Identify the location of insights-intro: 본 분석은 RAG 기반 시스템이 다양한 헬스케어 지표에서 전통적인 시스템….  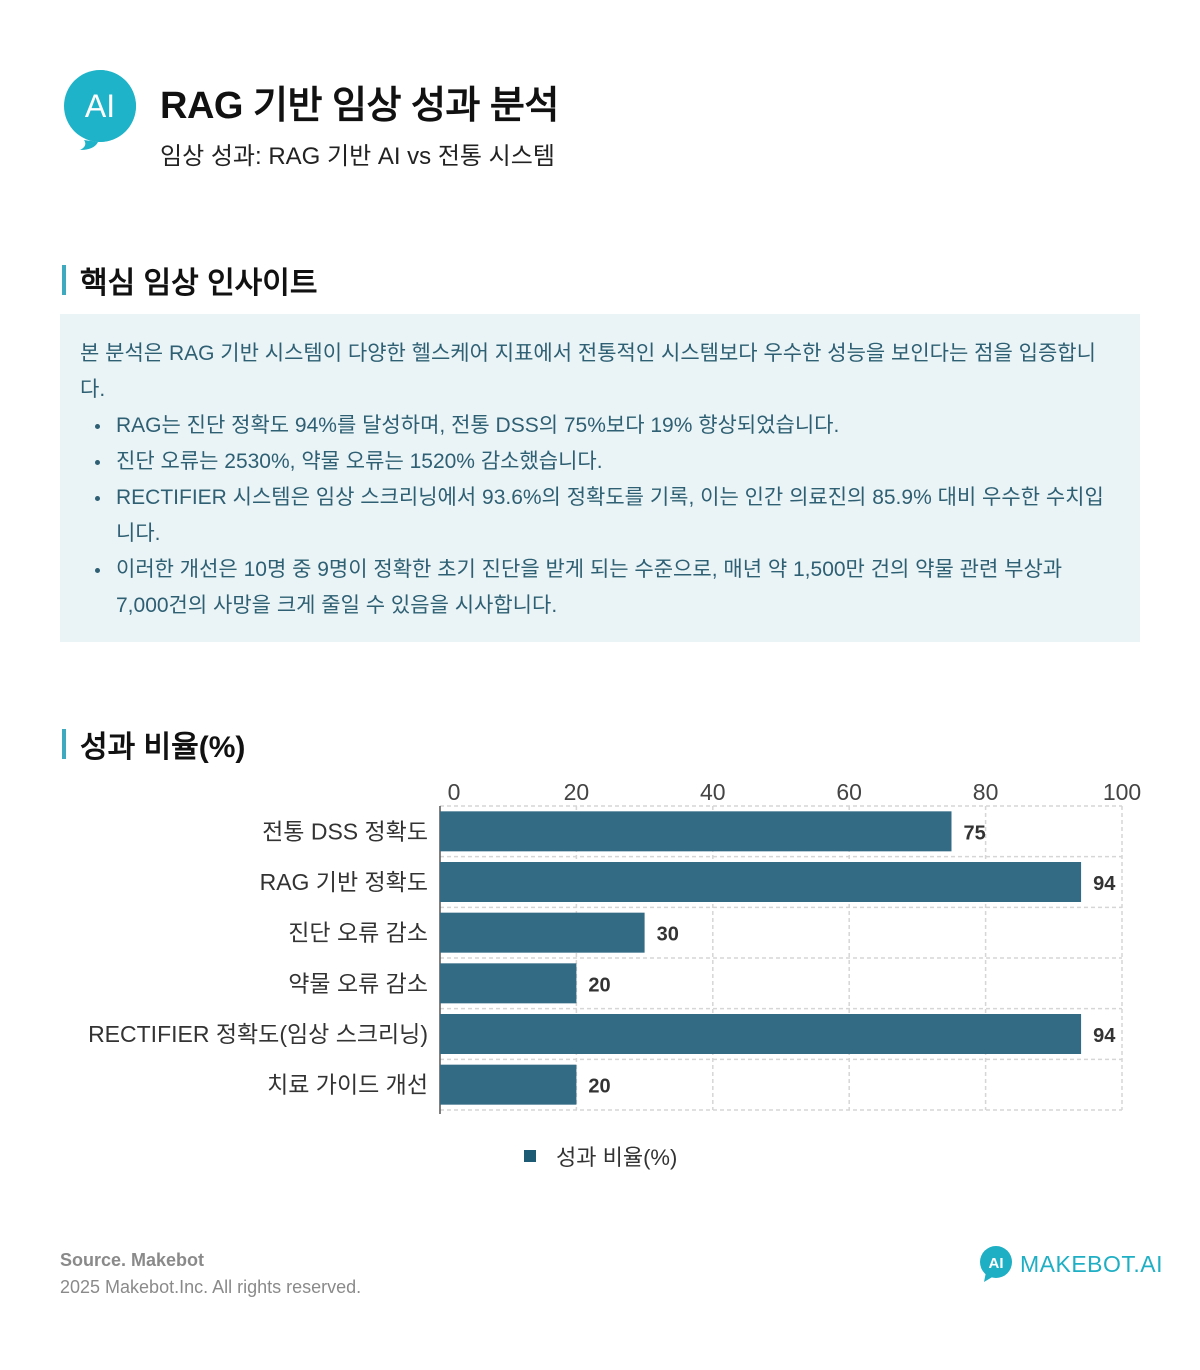
(588, 371).